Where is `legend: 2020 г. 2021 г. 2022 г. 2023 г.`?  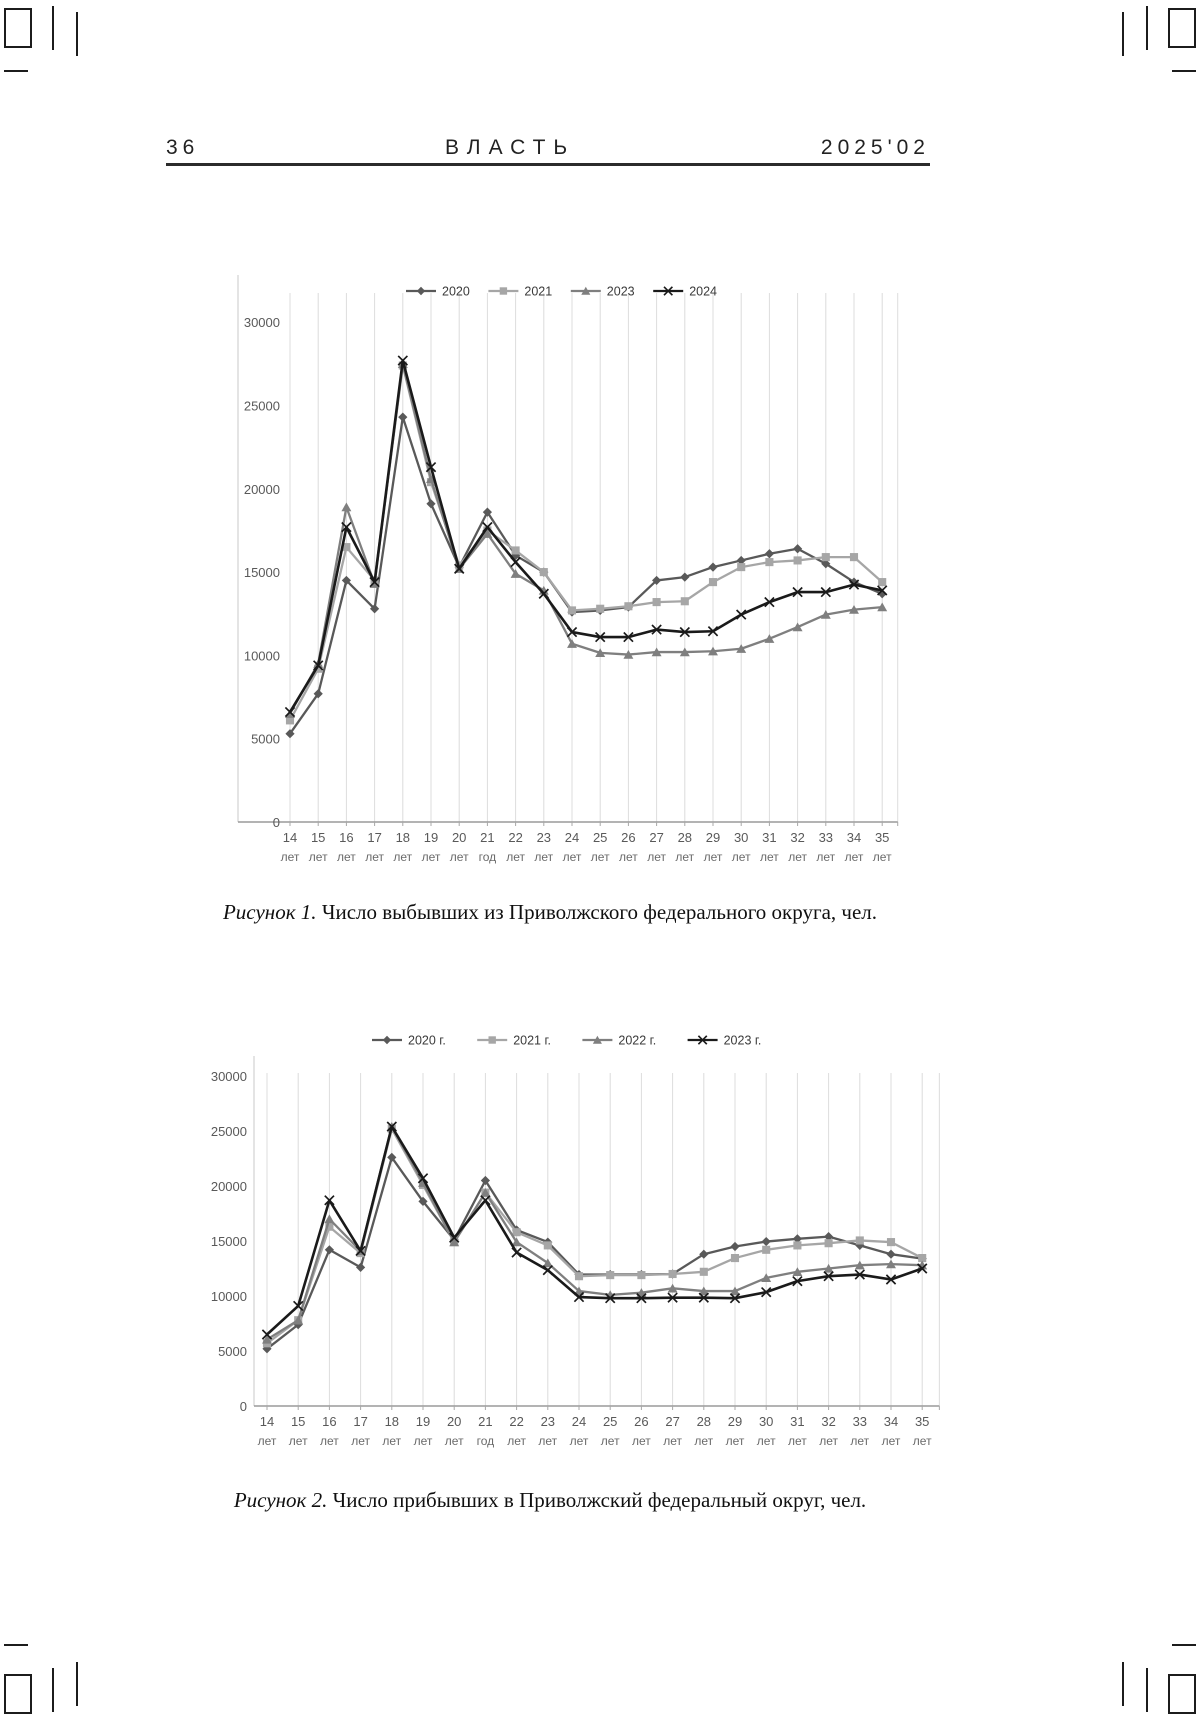 legend: 2020 г. 2021 г. 2022 г. 2023 г. is located at coordinates (566, 1041).